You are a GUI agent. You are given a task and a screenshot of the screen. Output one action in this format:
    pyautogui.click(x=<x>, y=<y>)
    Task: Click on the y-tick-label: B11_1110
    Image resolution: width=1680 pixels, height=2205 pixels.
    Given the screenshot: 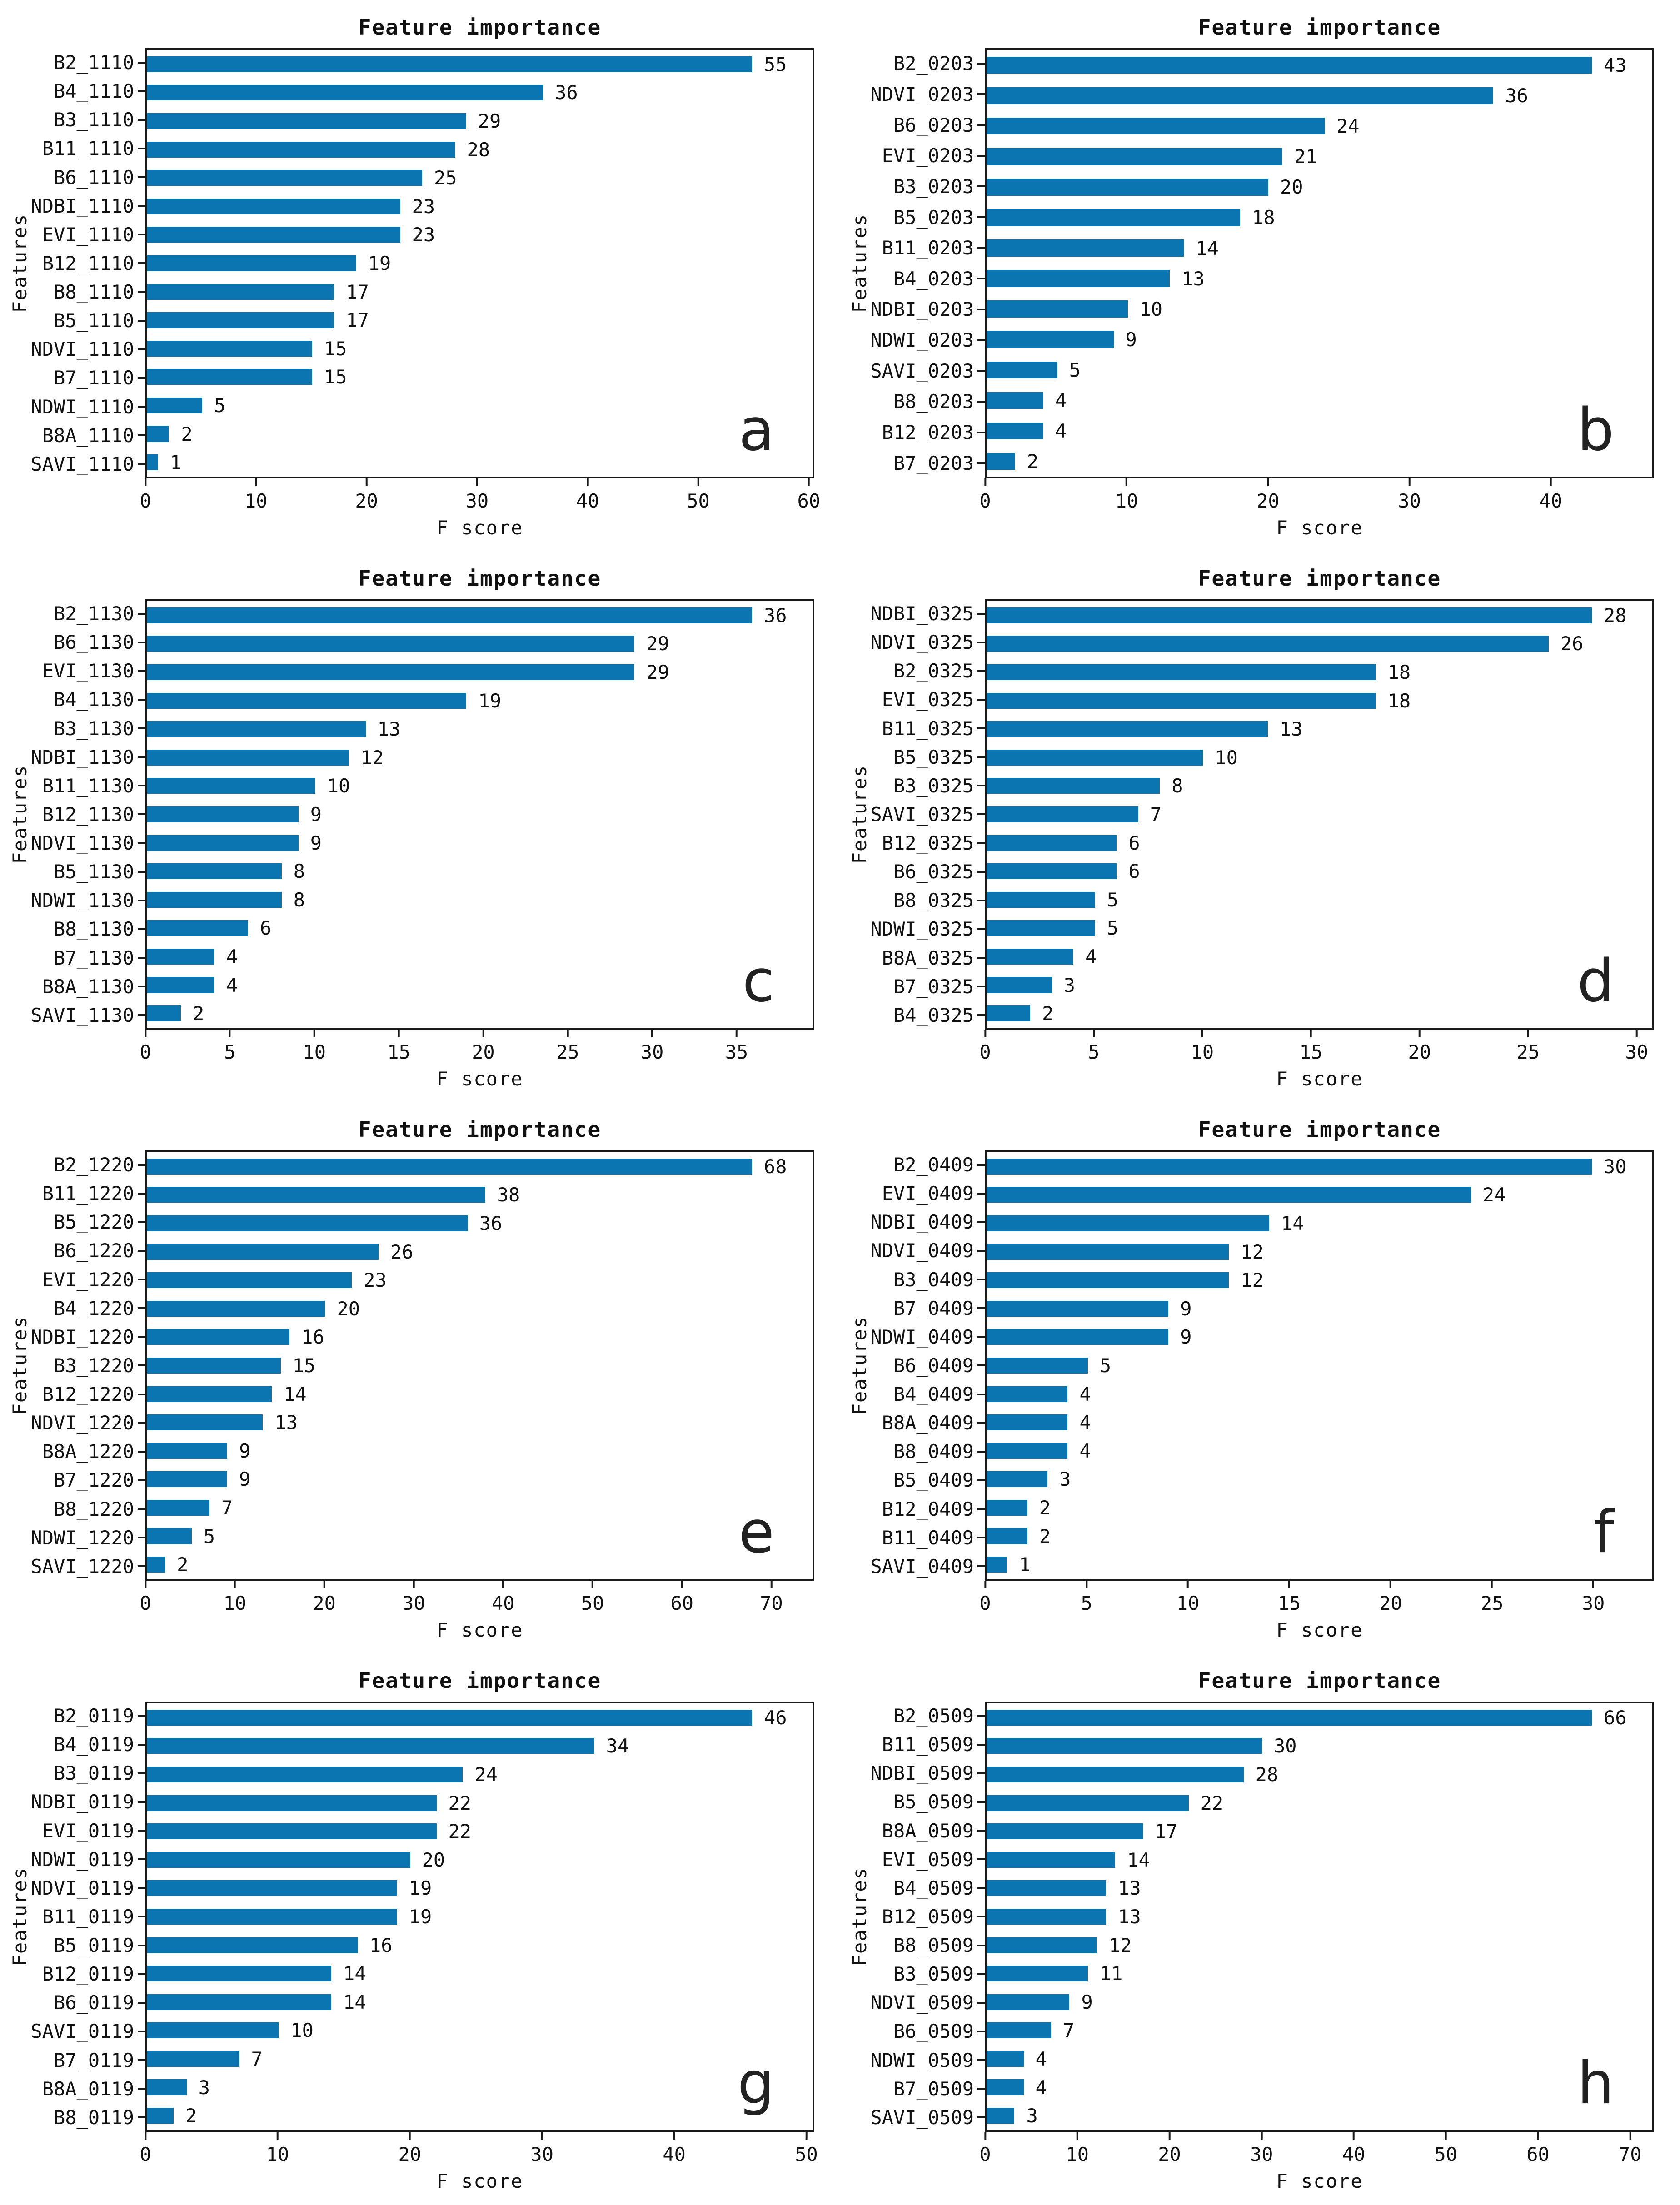 What is the action you would take?
    pyautogui.click(x=88, y=148)
    